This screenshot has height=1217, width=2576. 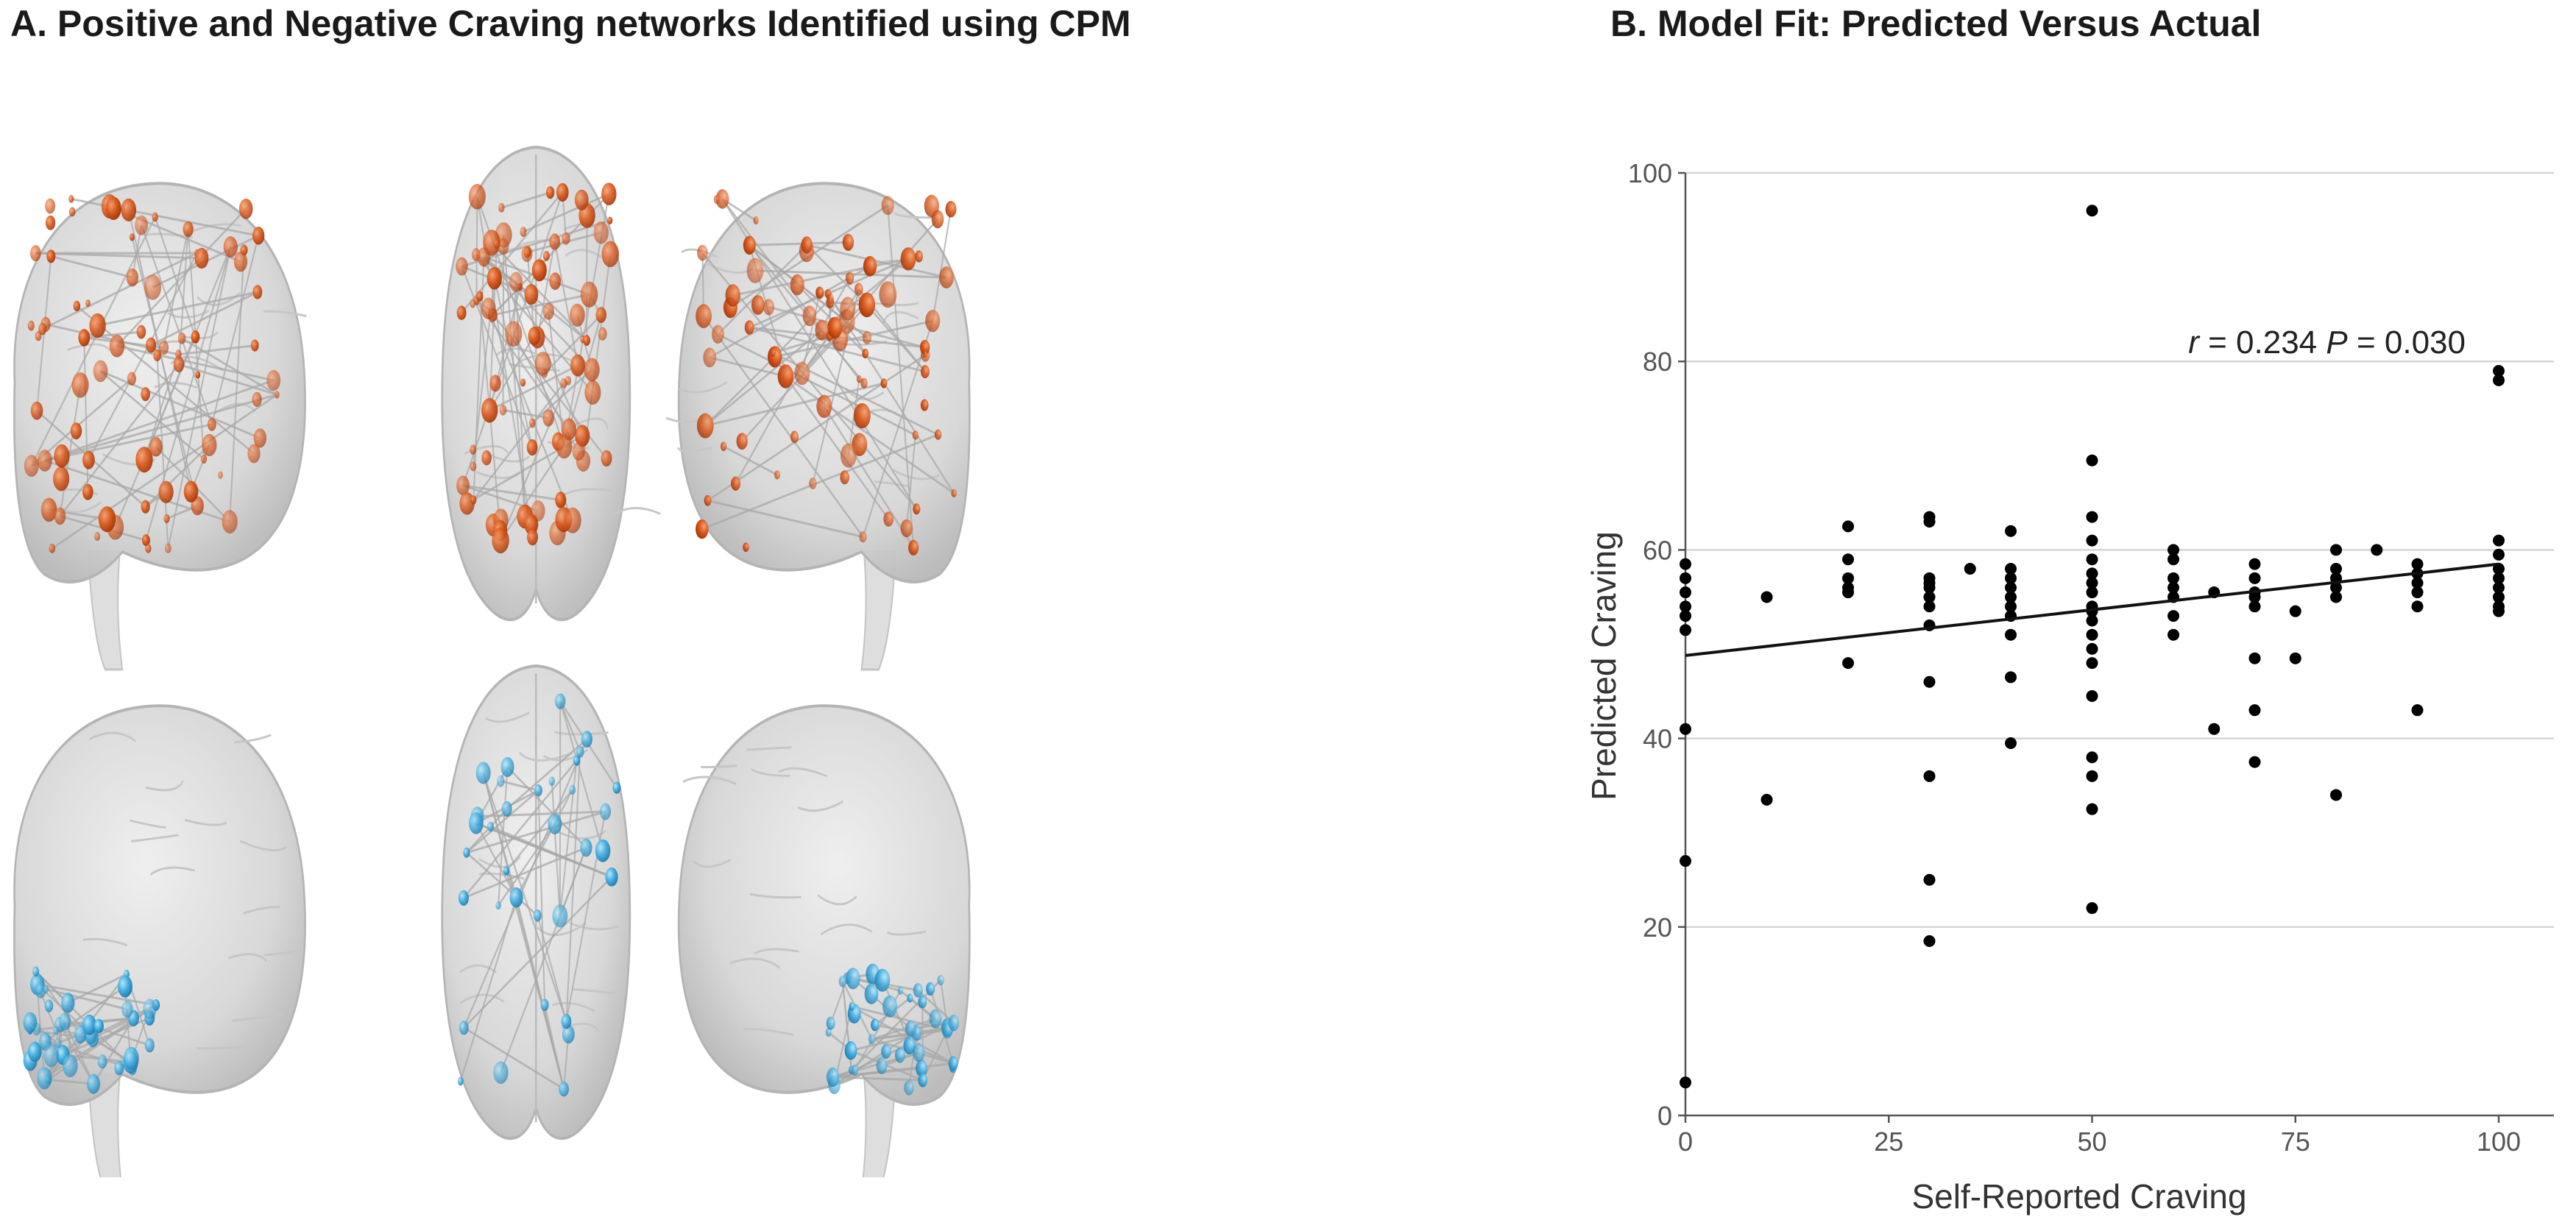 What do you see at coordinates (159, 905) in the screenshot?
I see `brain-outline` at bounding box center [159, 905].